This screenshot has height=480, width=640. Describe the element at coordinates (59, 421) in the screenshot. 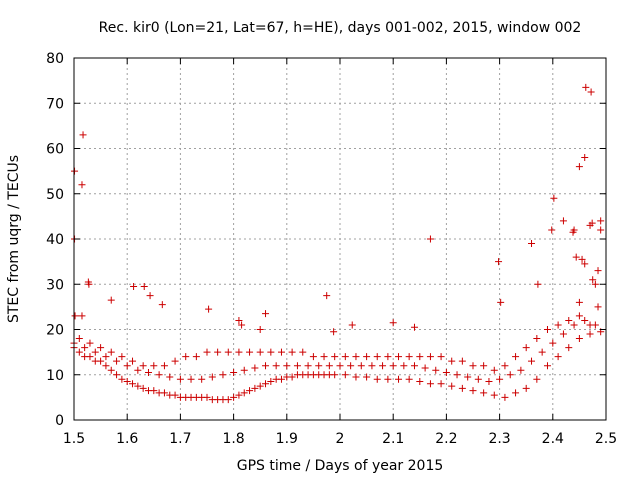

I see `y-tick-label: 0` at that location.